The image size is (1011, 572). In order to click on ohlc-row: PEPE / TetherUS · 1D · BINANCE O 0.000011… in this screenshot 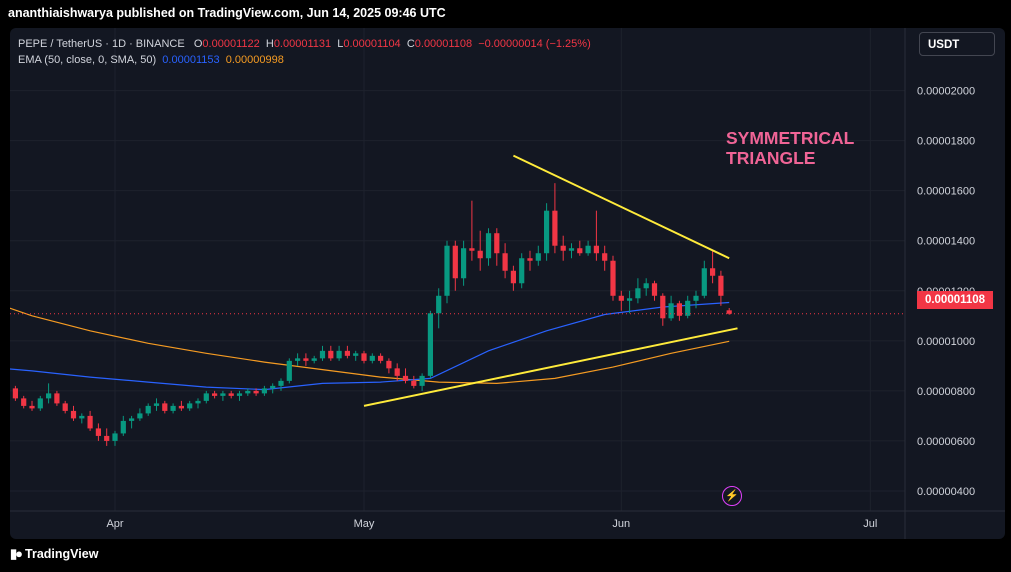, I will do `click(304, 44)`.